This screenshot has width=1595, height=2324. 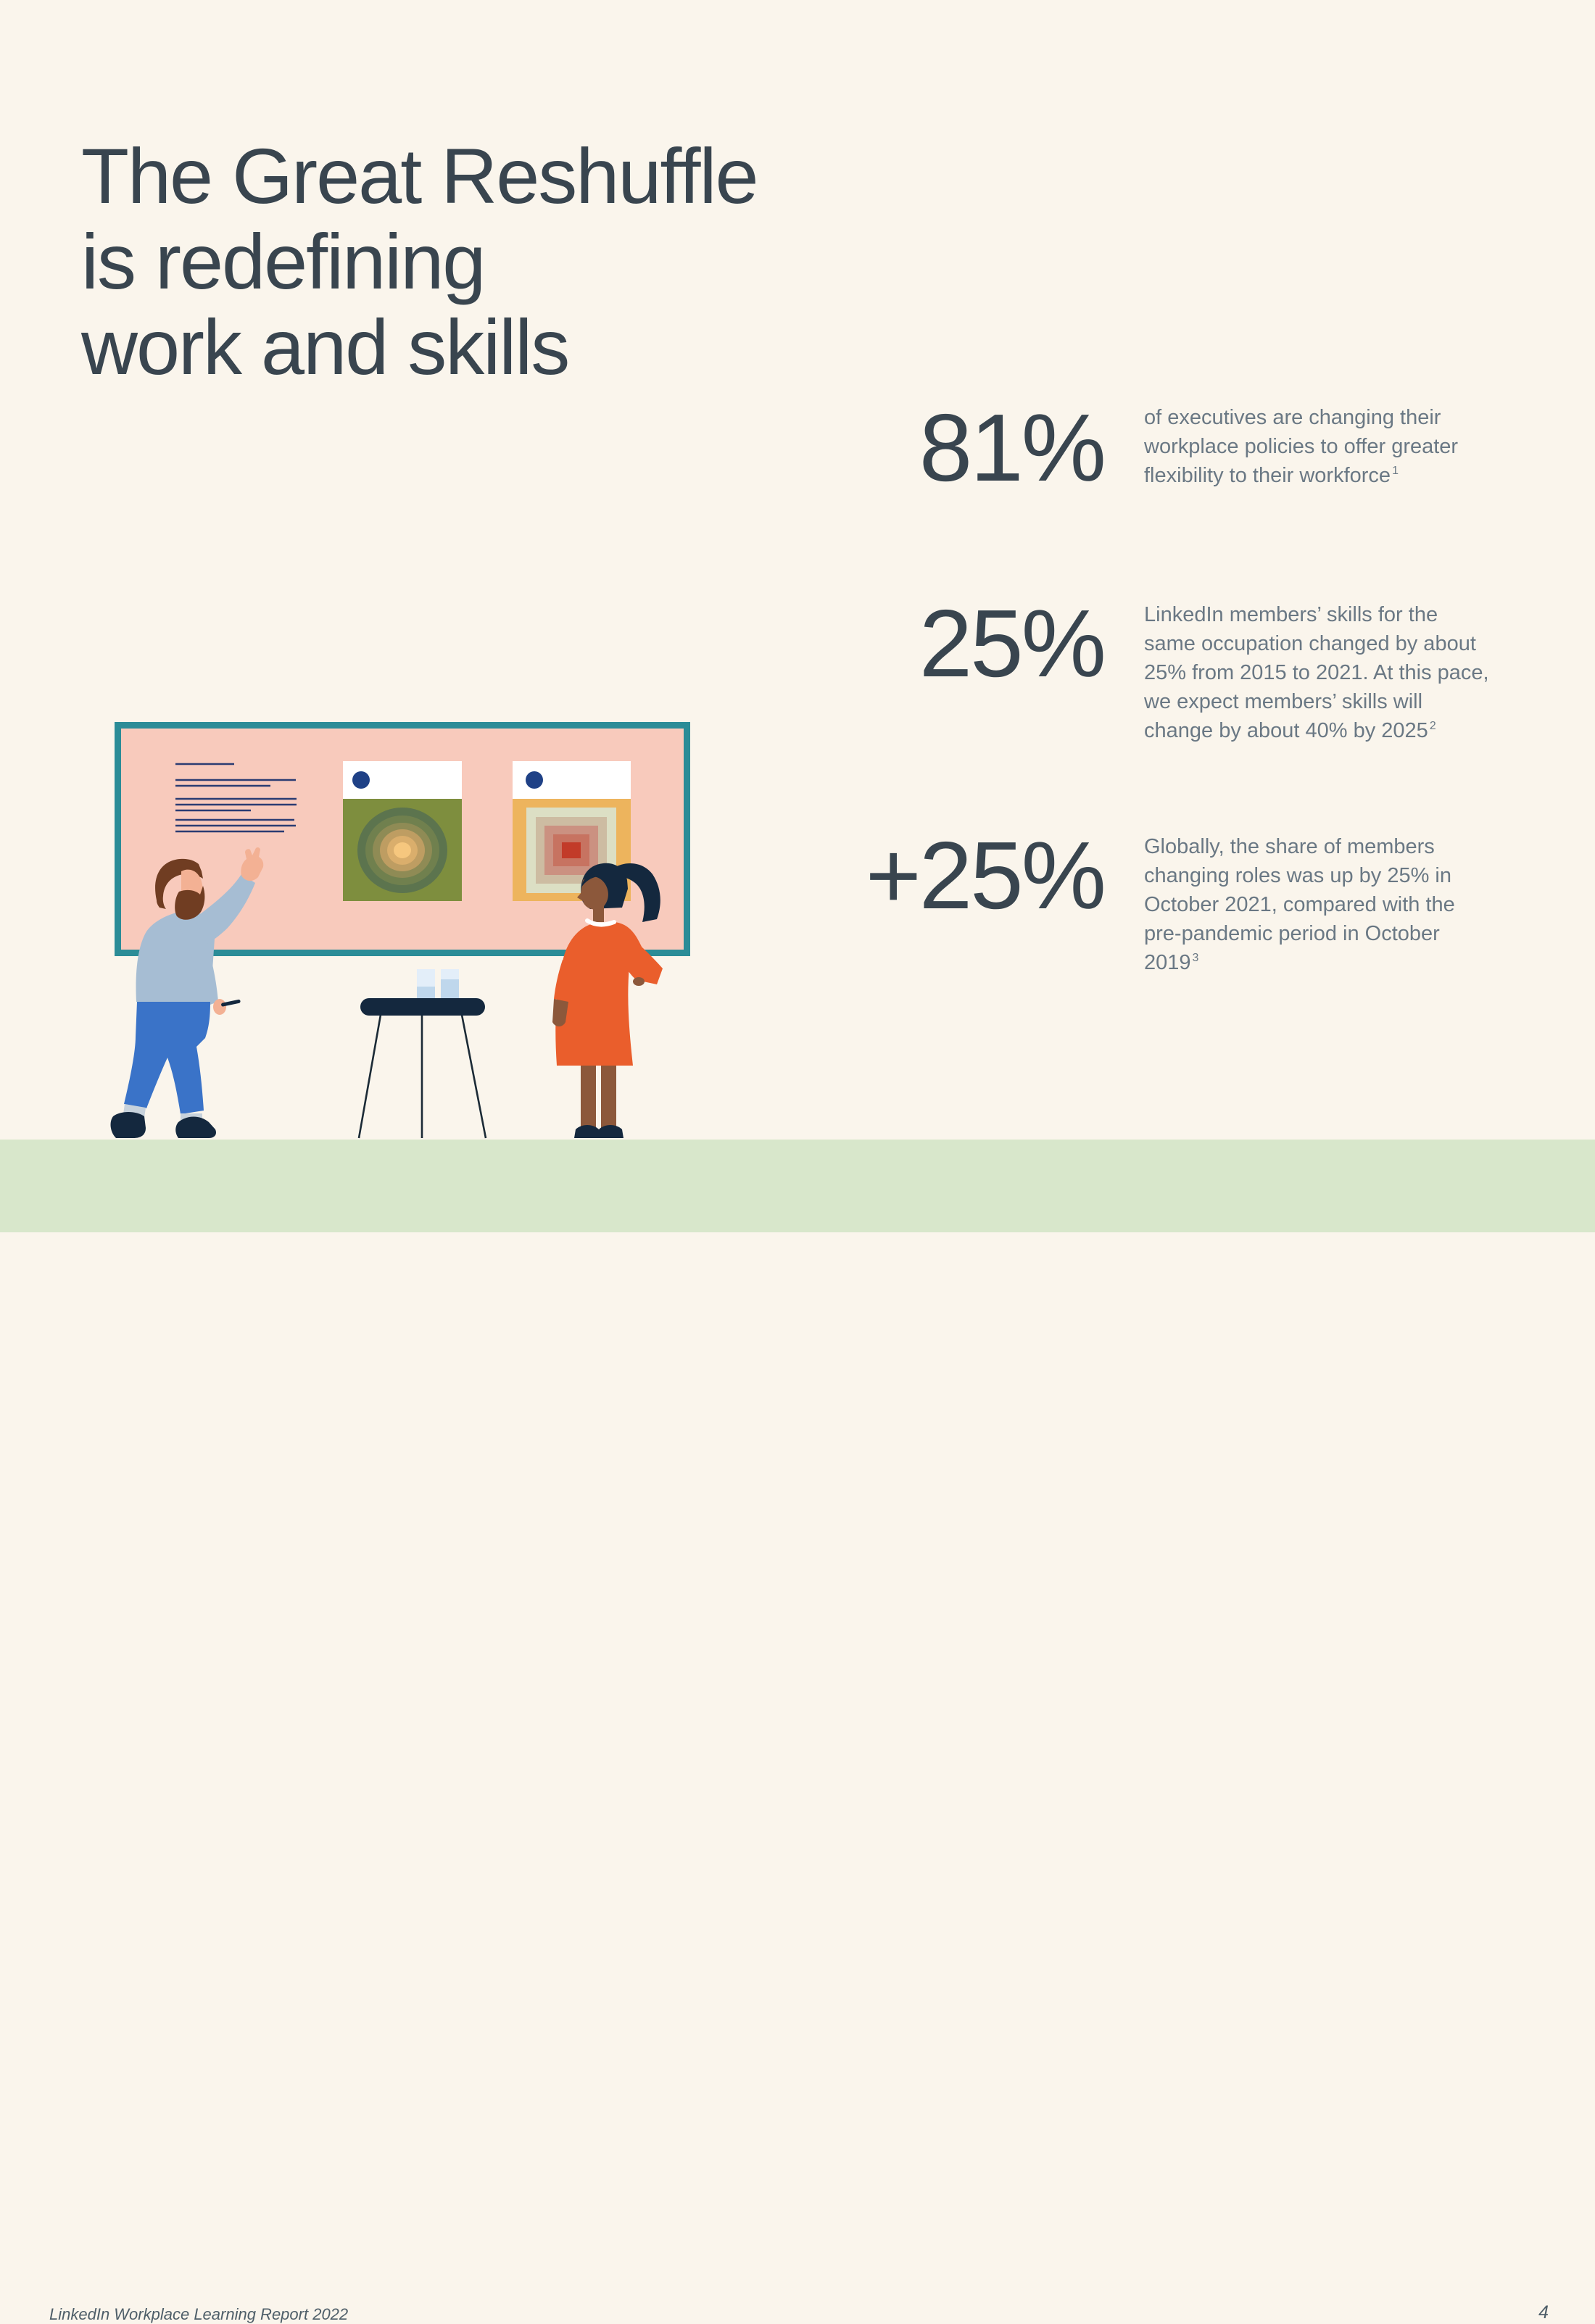 I want to click on woman-shoe-left, so click(x=587, y=1131).